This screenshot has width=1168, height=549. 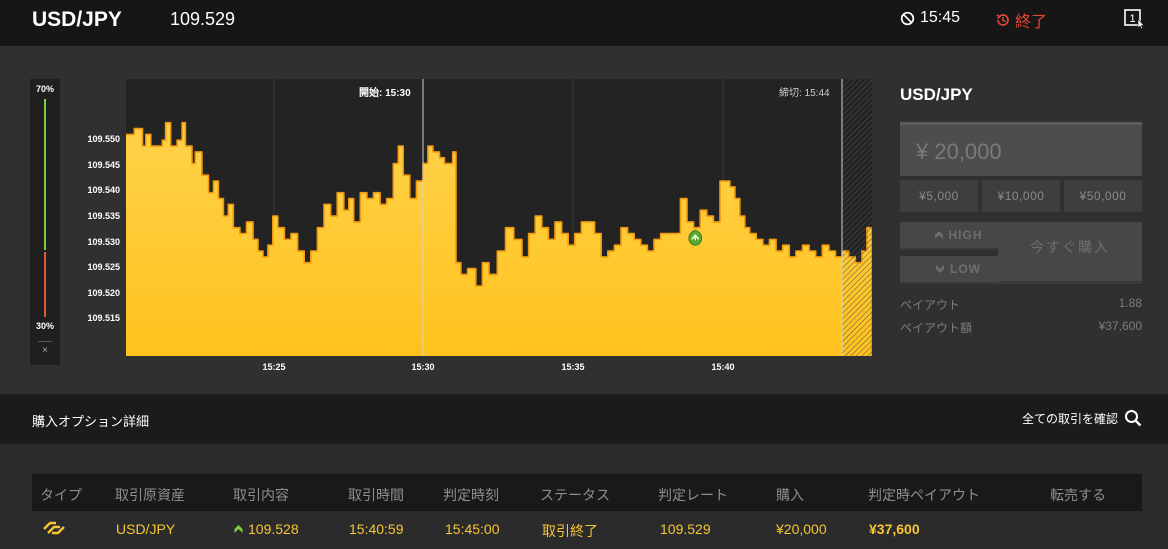 What do you see at coordinates (1120, 326) in the screenshot?
I see `payout-amount-value: ¥37,600` at bounding box center [1120, 326].